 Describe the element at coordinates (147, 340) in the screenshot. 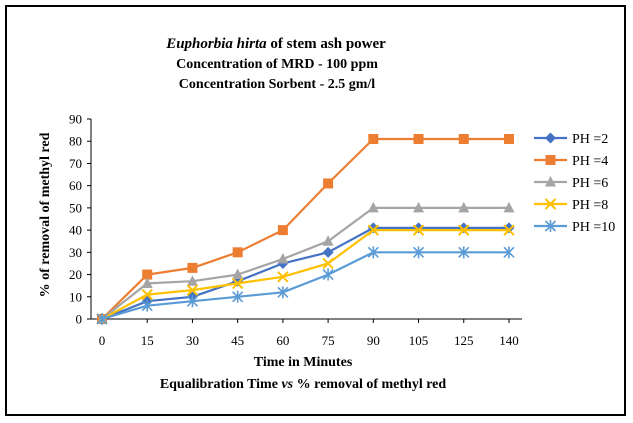

I see `x-tick-label: 15` at that location.